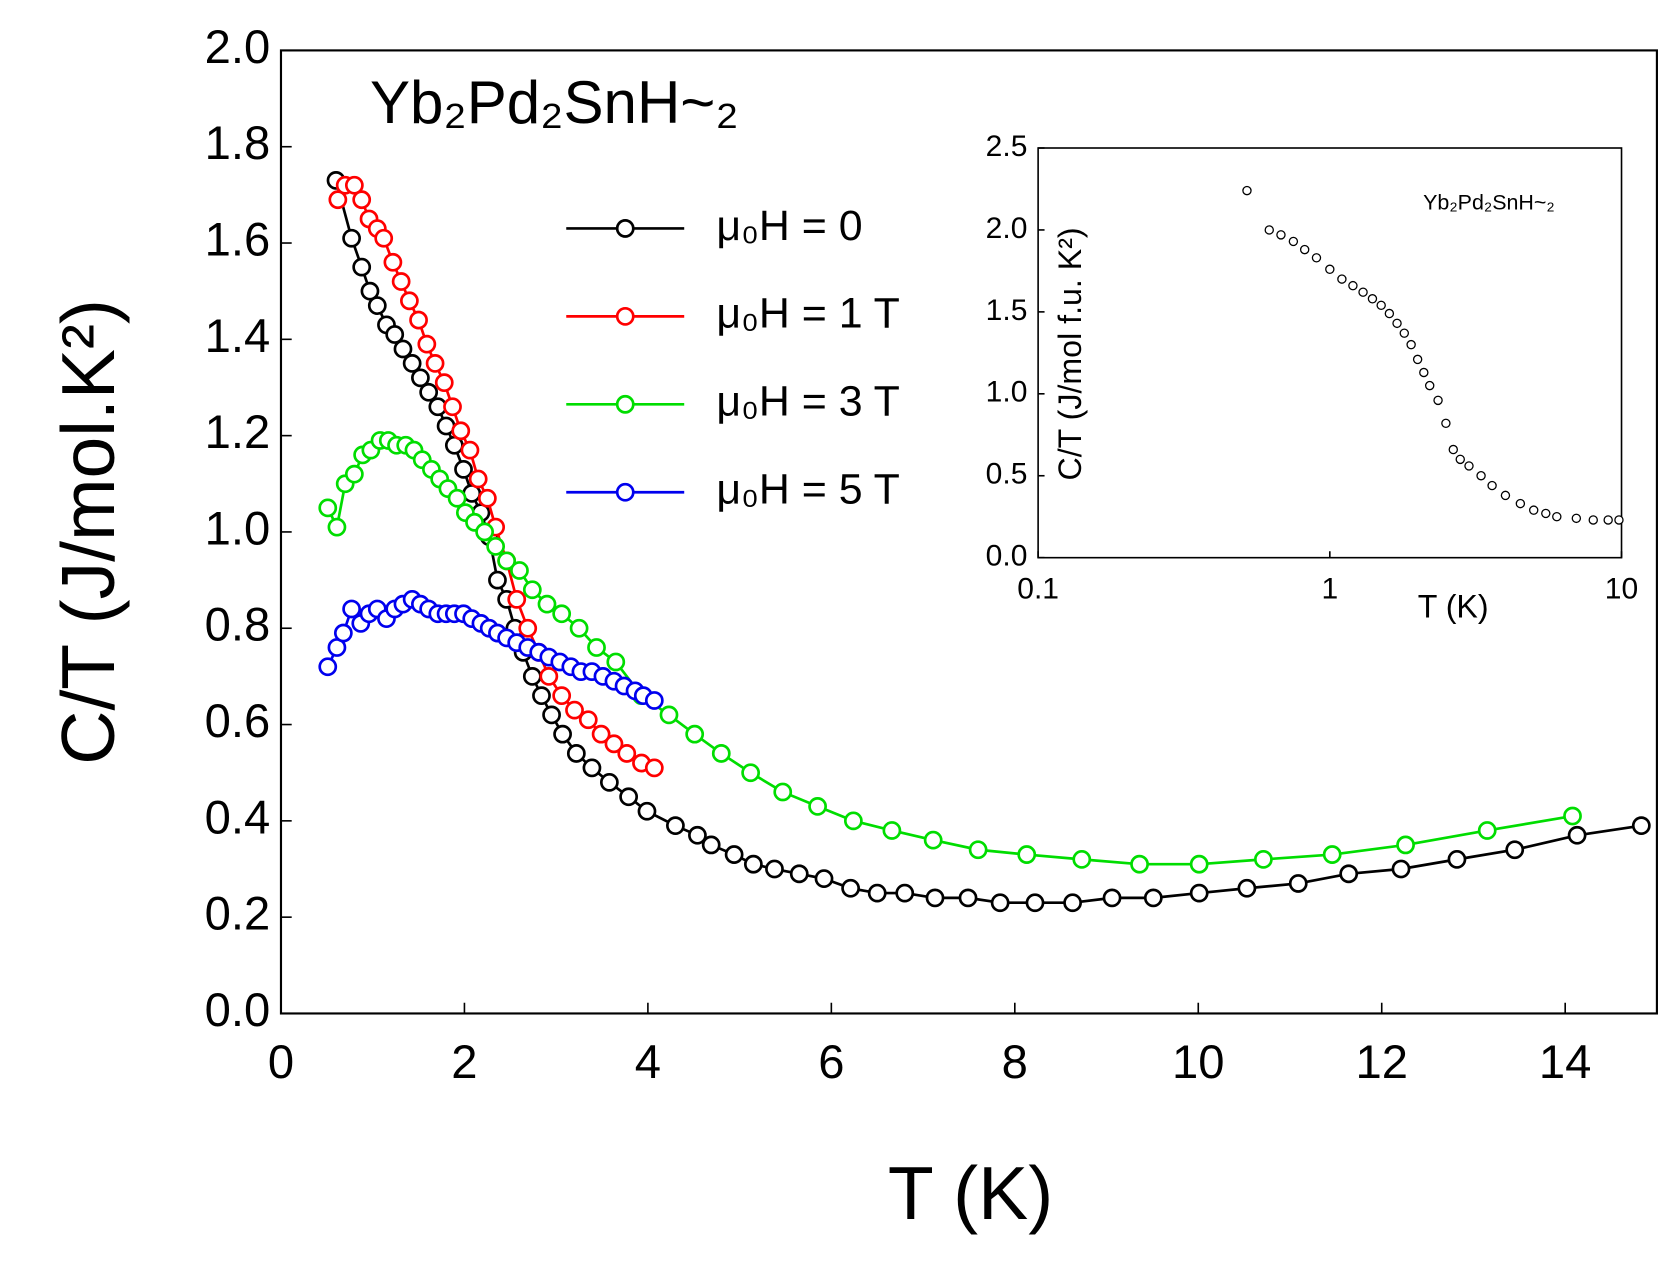 This screenshot has width=1673, height=1273. Describe the element at coordinates (1007, 474) in the screenshot. I see `y-tick-label: 0.5` at that location.